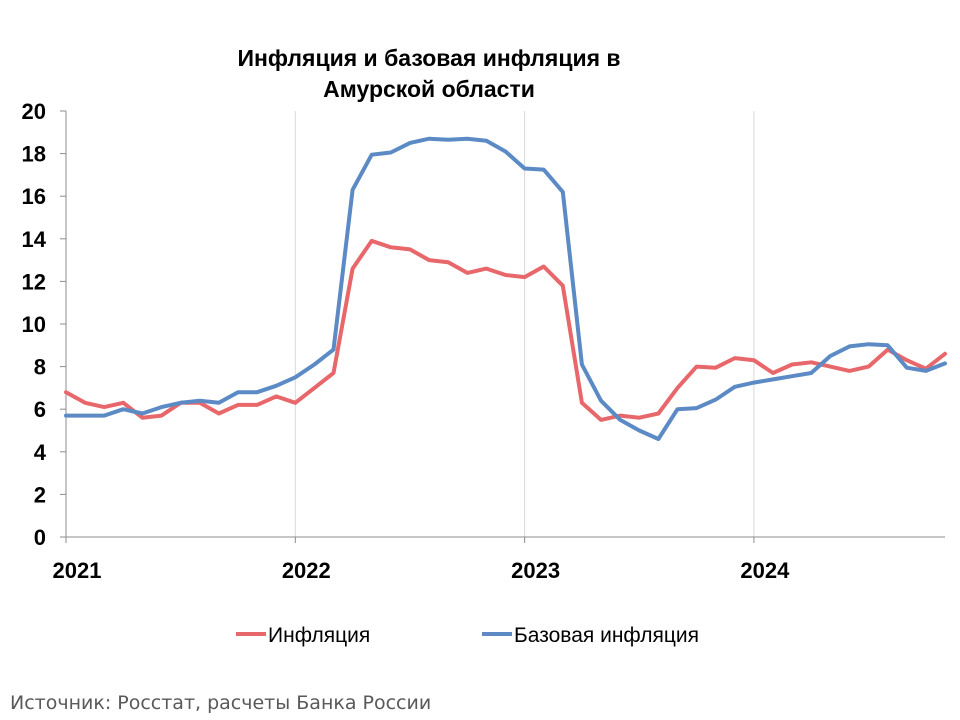 This screenshot has width=960, height=720. Describe the element at coordinates (421, 560) in the screenshot. I see `x-axis-tick-labels: 2021 2022 2023 2024` at that location.